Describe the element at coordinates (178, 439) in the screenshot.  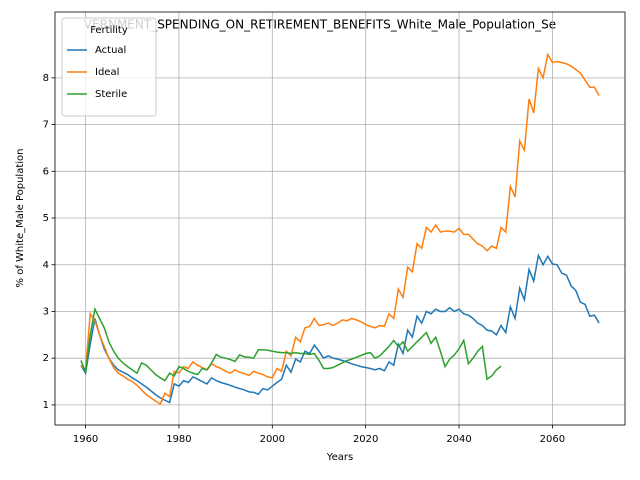
I see `x-tick-label: 1980` at that location.